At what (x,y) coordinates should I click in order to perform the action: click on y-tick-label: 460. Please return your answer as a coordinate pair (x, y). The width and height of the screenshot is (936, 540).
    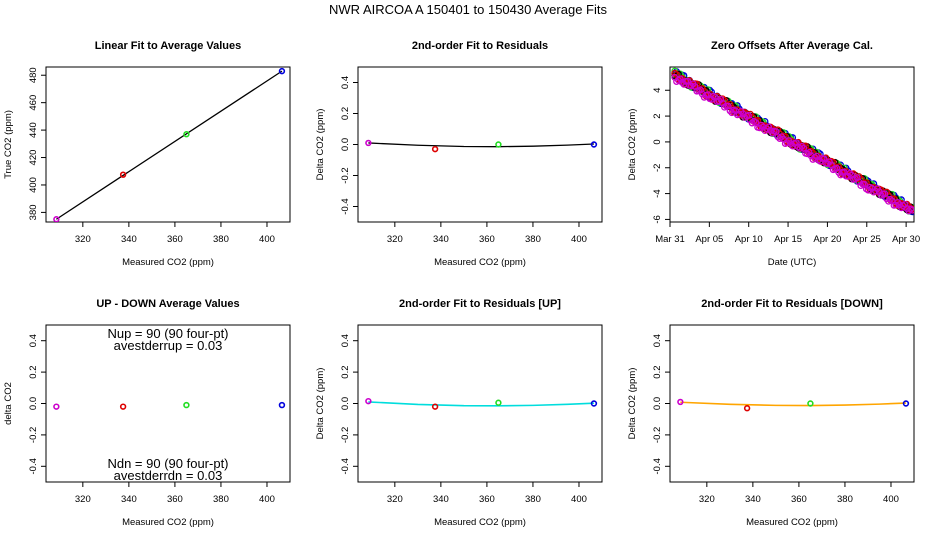
    Looking at the image, I should click on (33, 103).